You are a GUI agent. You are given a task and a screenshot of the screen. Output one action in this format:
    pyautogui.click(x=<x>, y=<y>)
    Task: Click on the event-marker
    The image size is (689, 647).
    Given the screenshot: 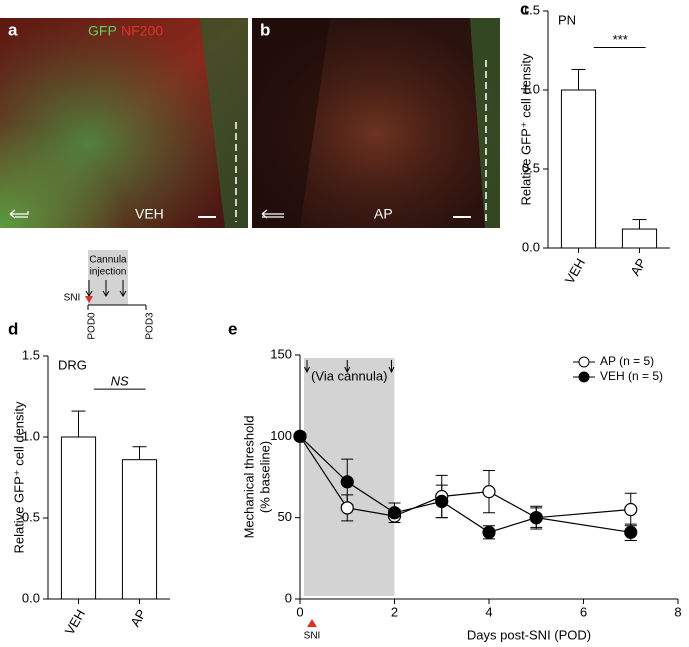 What is the action you would take?
    pyautogui.click(x=312, y=623)
    